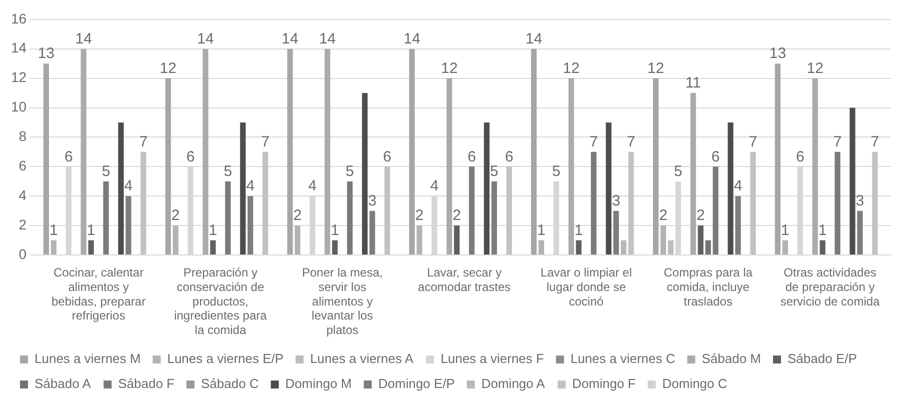 The image size is (905, 409). I want to click on legend-label: Lunes a viernes M, so click(87, 358).